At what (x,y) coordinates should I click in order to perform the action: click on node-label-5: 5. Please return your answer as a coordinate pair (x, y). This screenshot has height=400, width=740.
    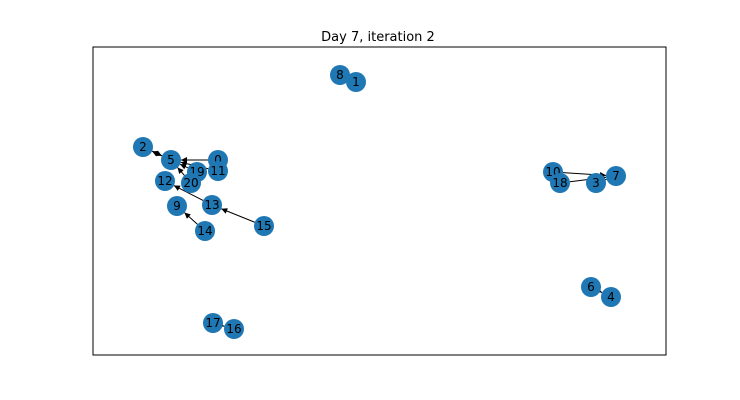
    Looking at the image, I should click on (171, 160).